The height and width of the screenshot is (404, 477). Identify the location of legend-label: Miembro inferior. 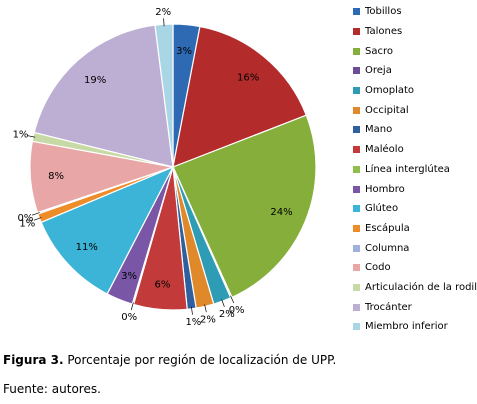
(406, 327).